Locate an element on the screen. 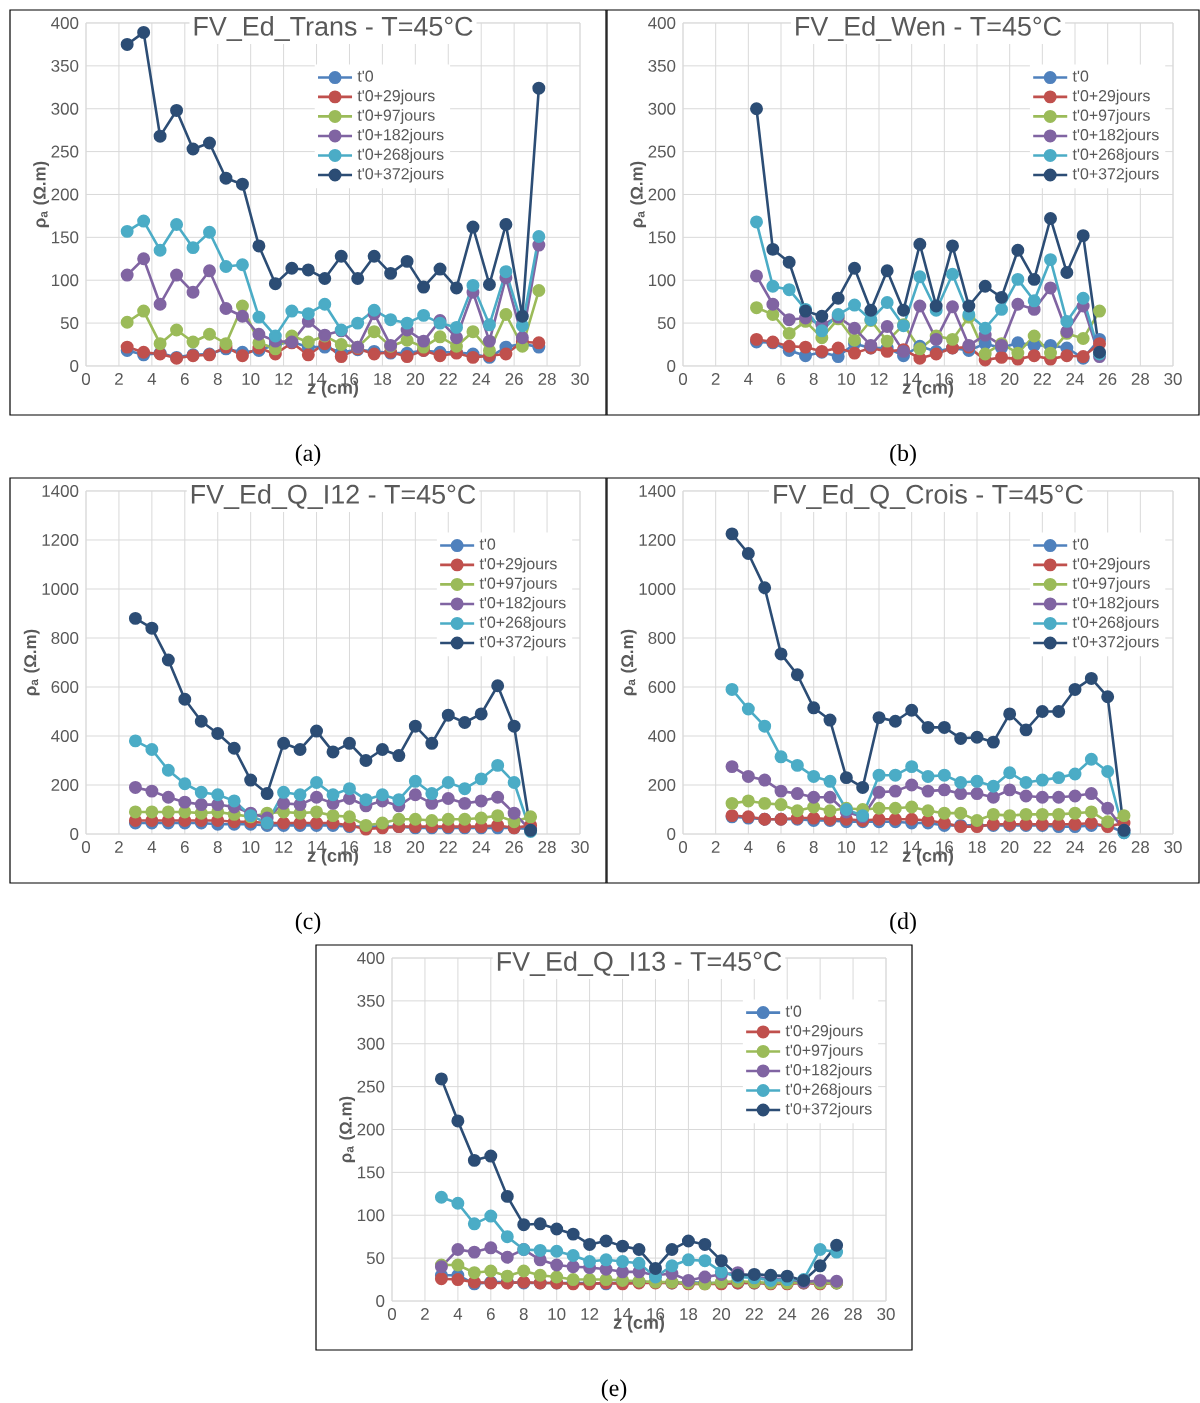 The height and width of the screenshot is (1403, 1200). chart-title: FV_Ed_Q_I13 - T=45°C is located at coordinates (639, 963).